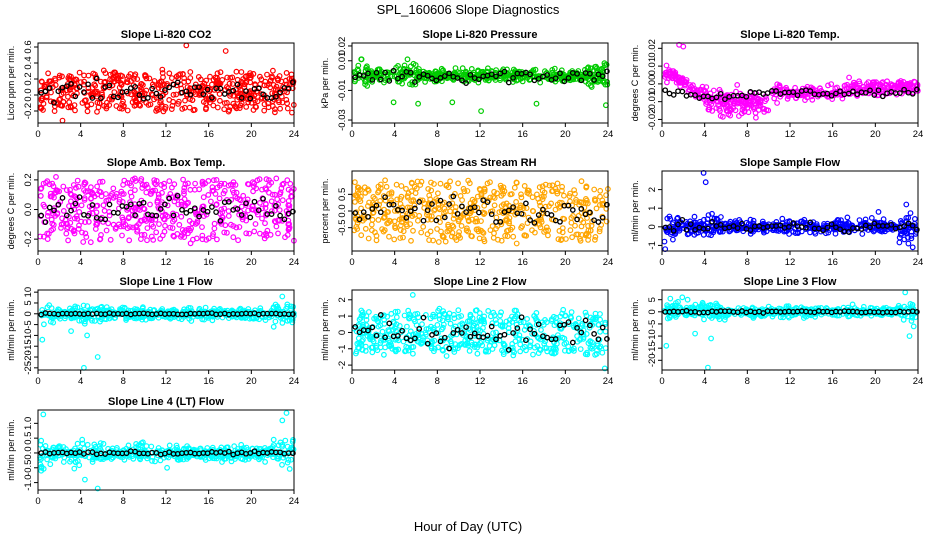 The image size is (936, 540). What do you see at coordinates (635, 83) in the screenshot?
I see `y-axis-label: degrees C per min.` at bounding box center [635, 83].